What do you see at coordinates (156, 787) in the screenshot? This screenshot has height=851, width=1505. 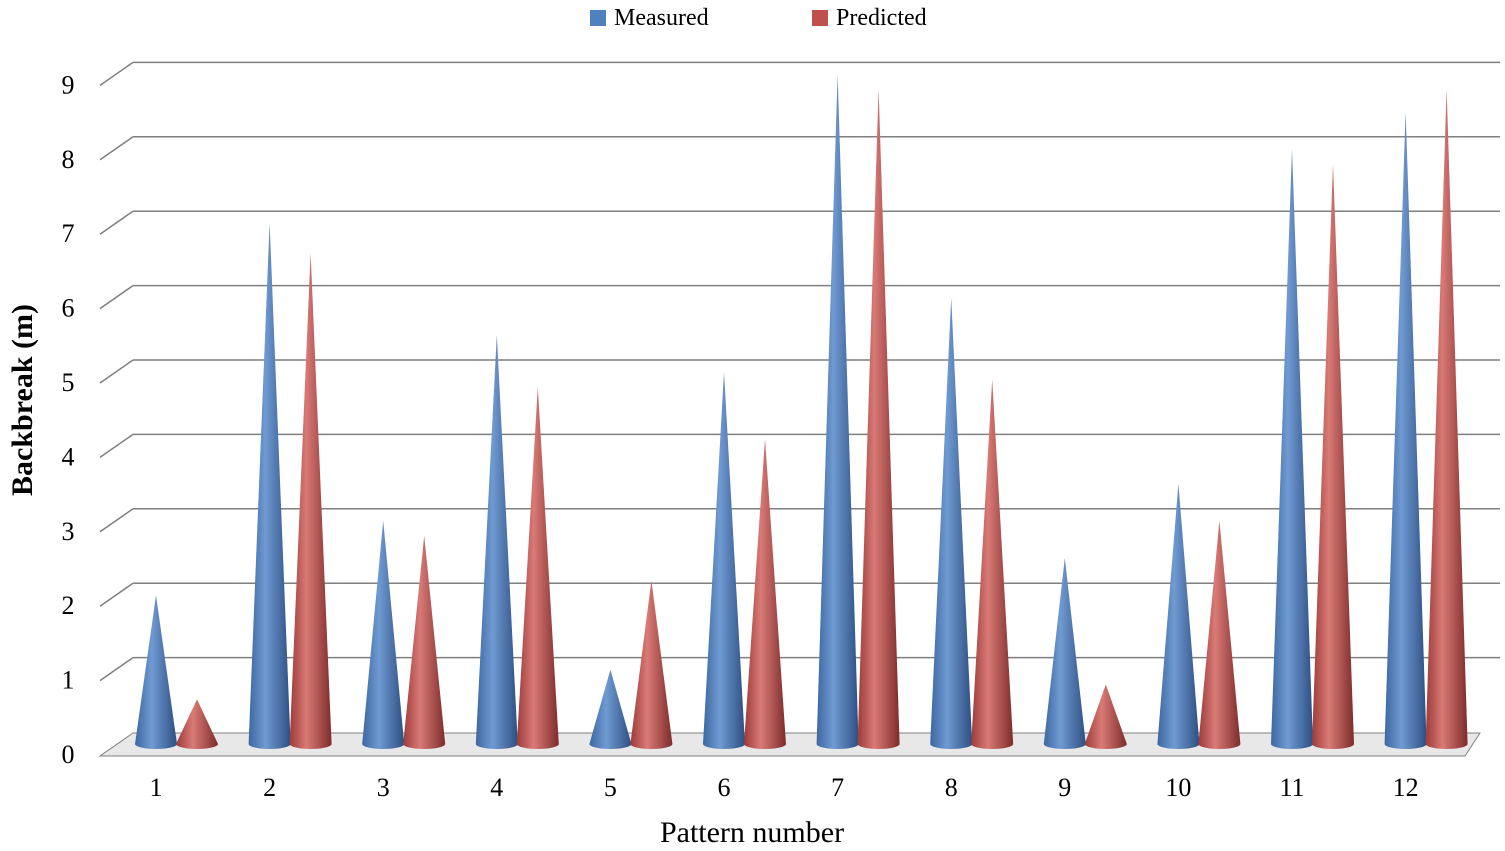 I see `x-tick-label: 1` at bounding box center [156, 787].